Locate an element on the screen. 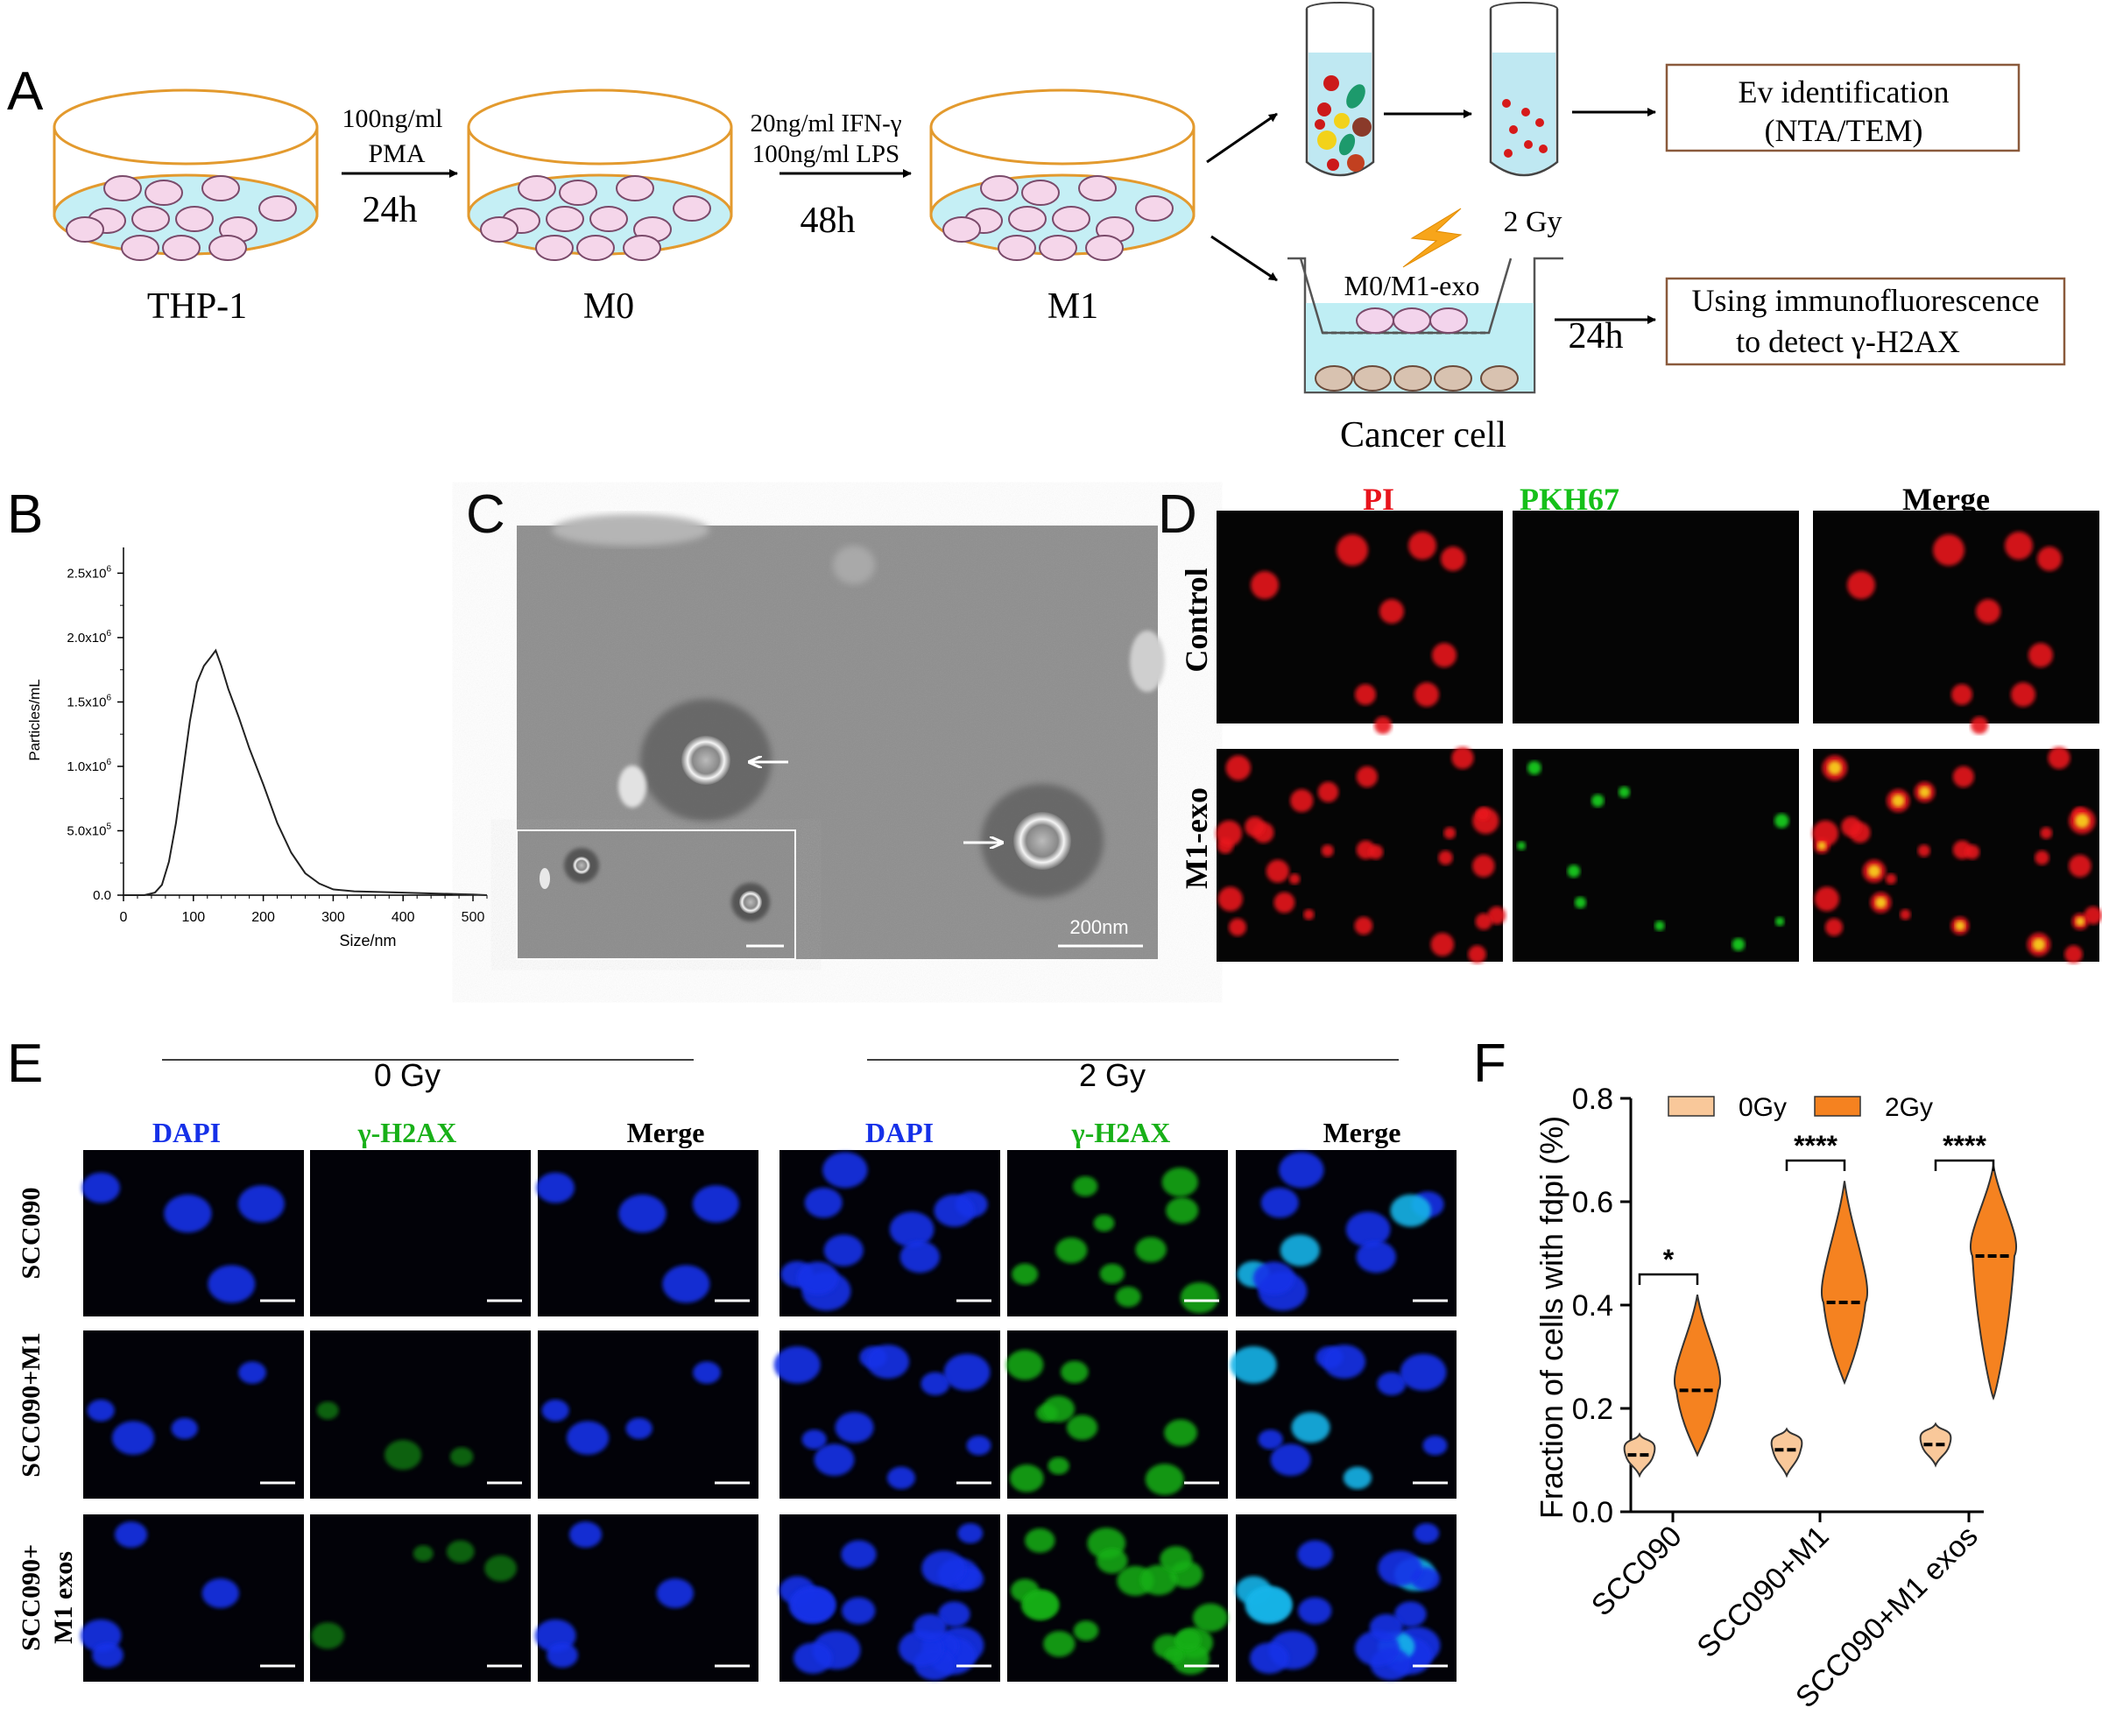 The image size is (2102, 1736). x-tick-label: 200 is located at coordinates (263, 917).